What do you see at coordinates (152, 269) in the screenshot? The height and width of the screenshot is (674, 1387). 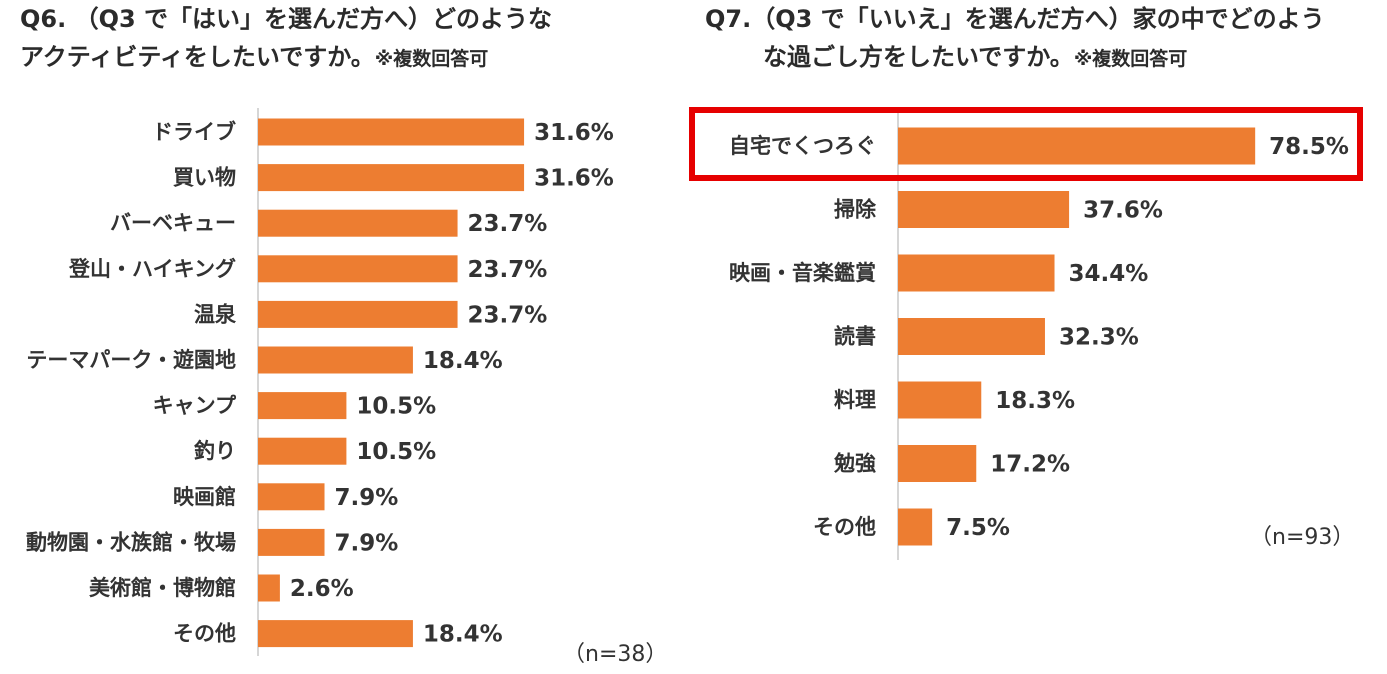 I see `chart-0-category-label: 登山・ハイキング` at bounding box center [152, 269].